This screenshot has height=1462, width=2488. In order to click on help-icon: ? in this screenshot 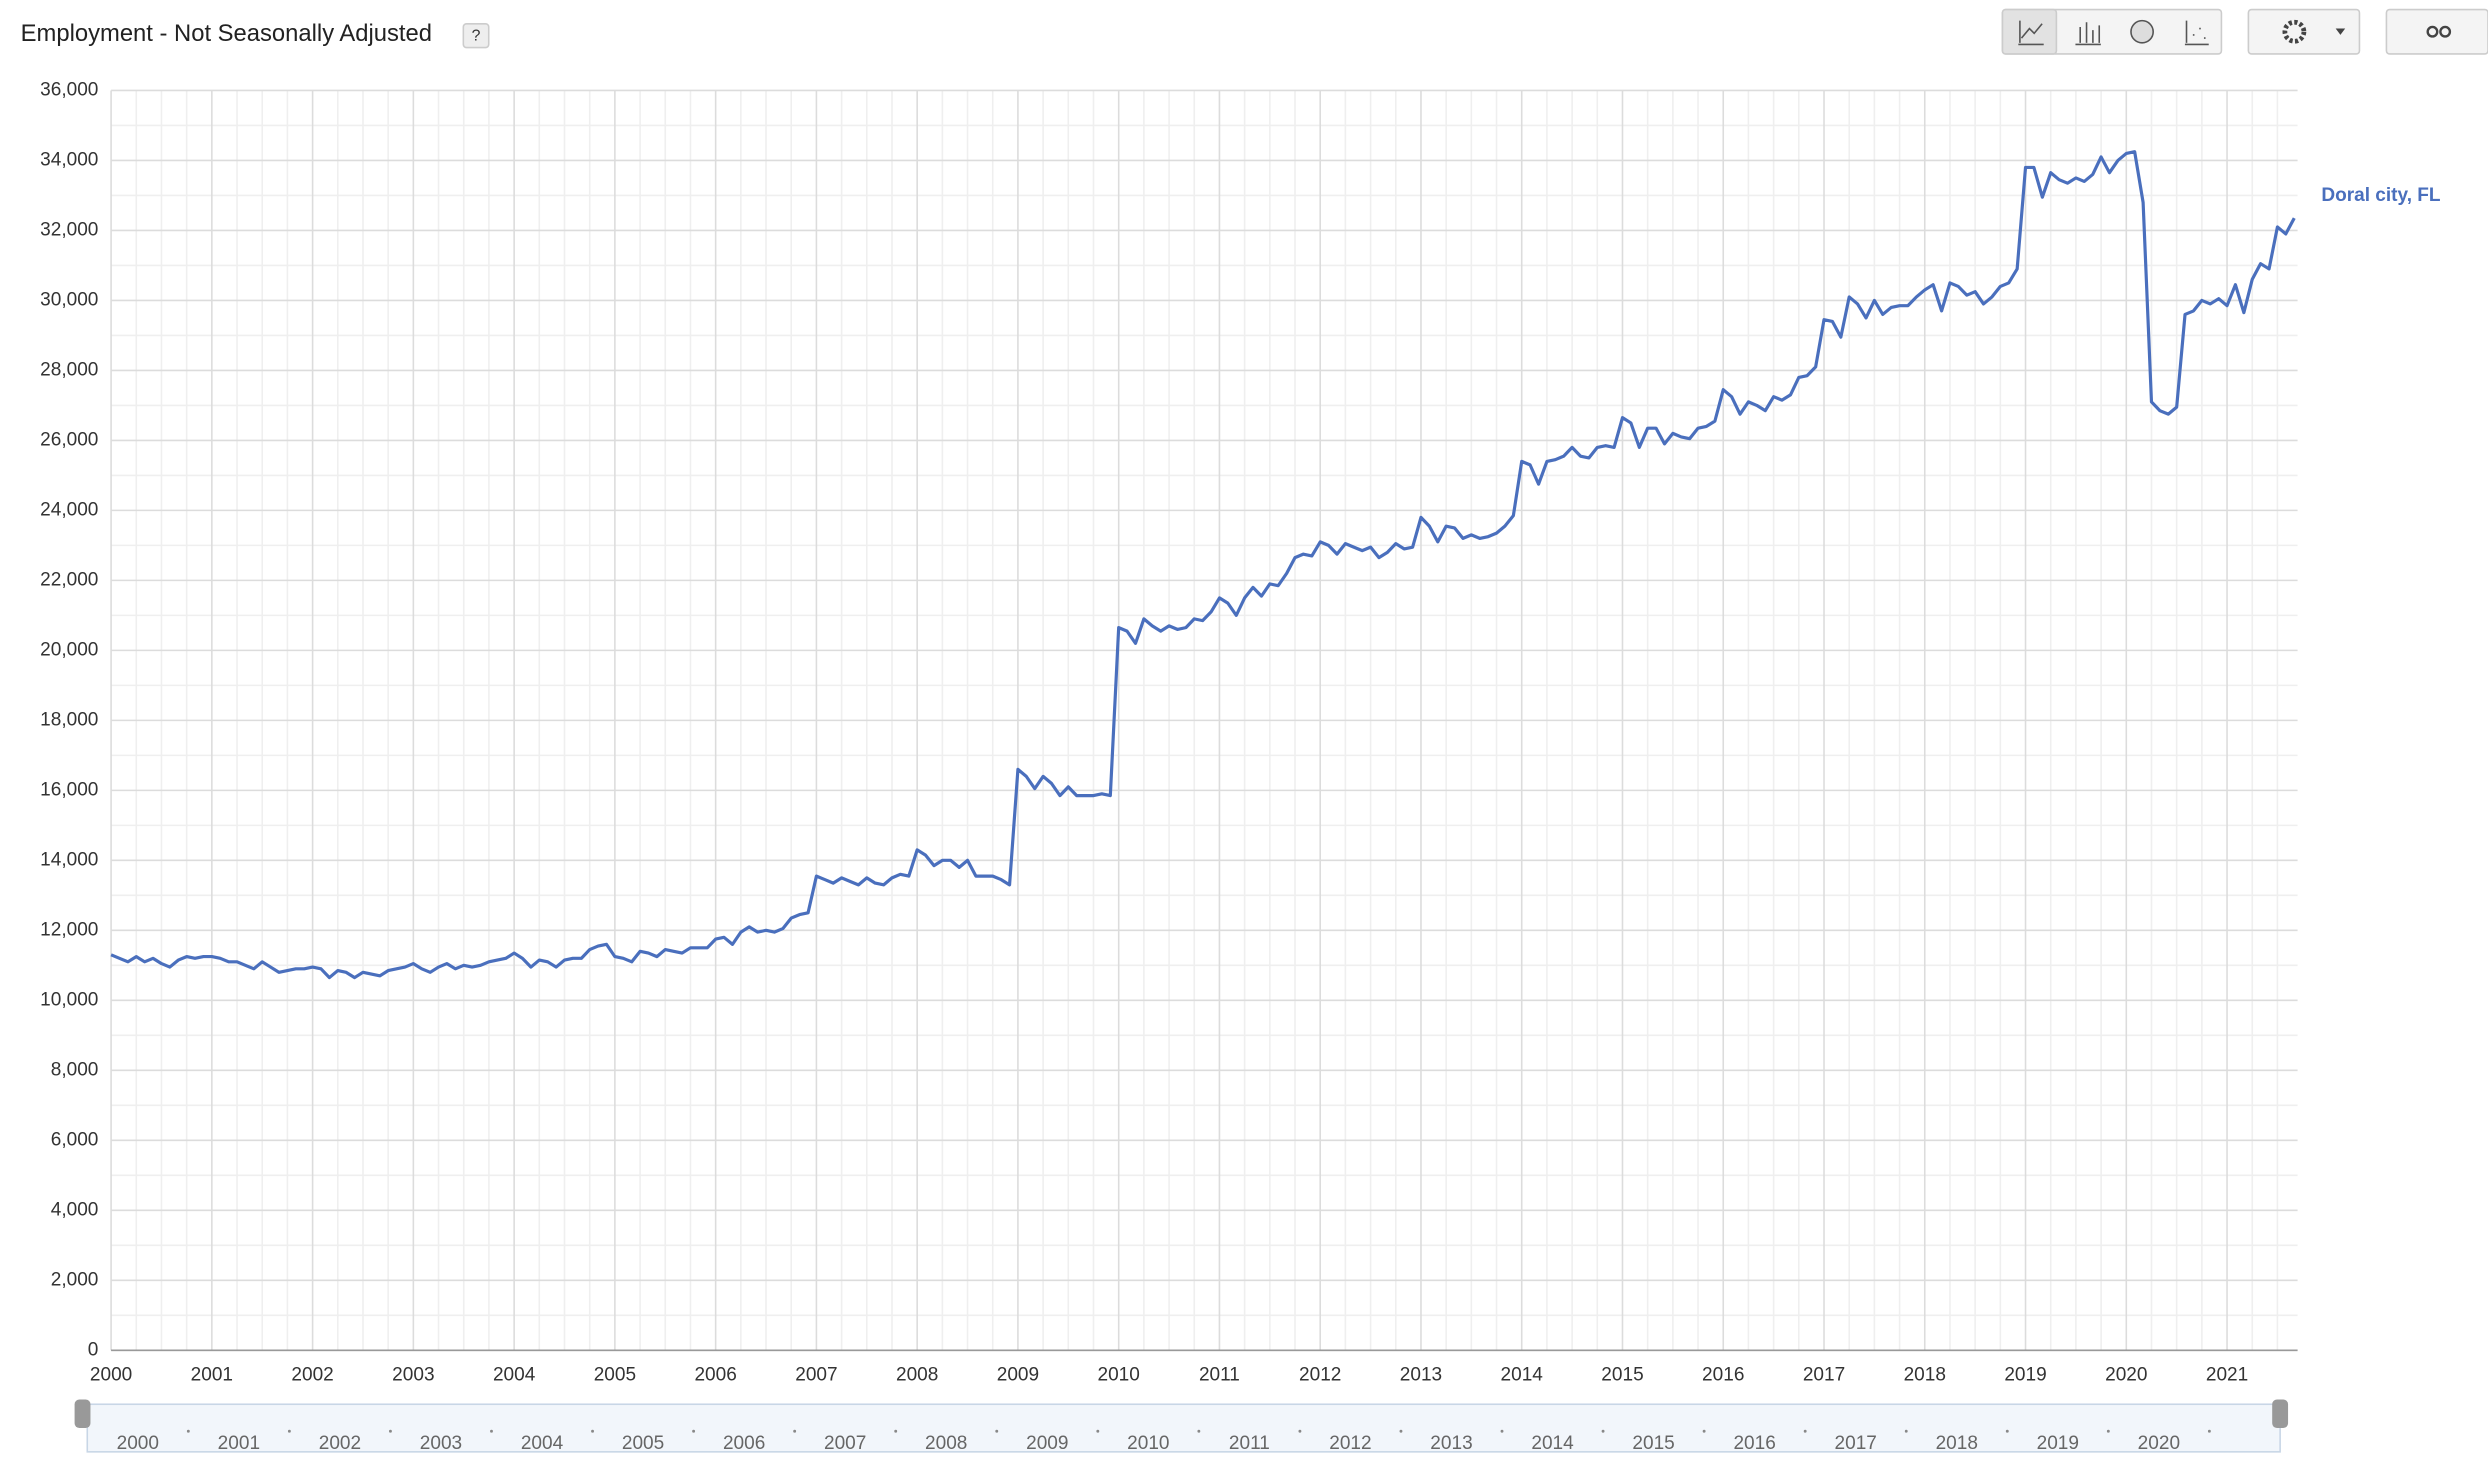, I will do `click(476, 36)`.